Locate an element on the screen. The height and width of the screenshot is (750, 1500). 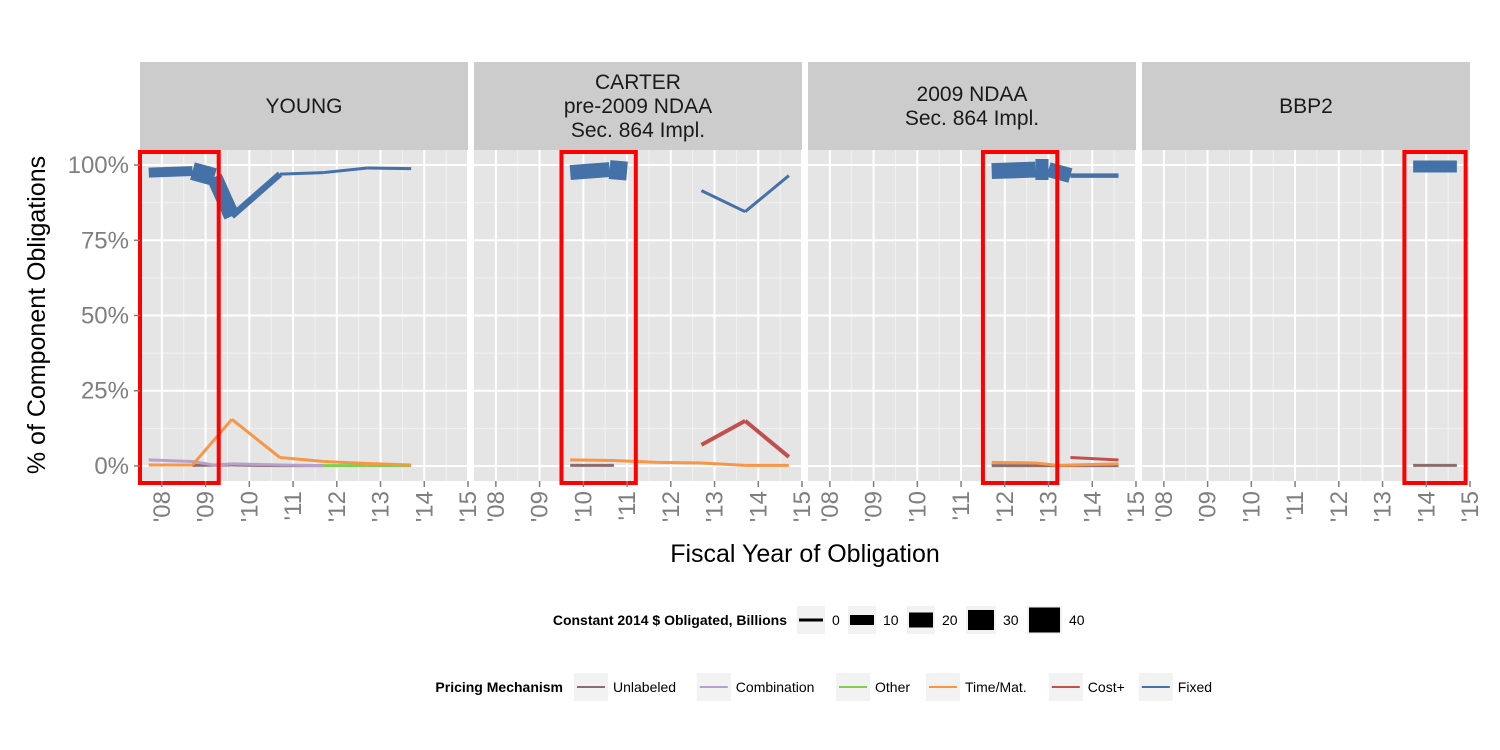
facet-strip-label: BBP2 is located at coordinates (1306, 106).